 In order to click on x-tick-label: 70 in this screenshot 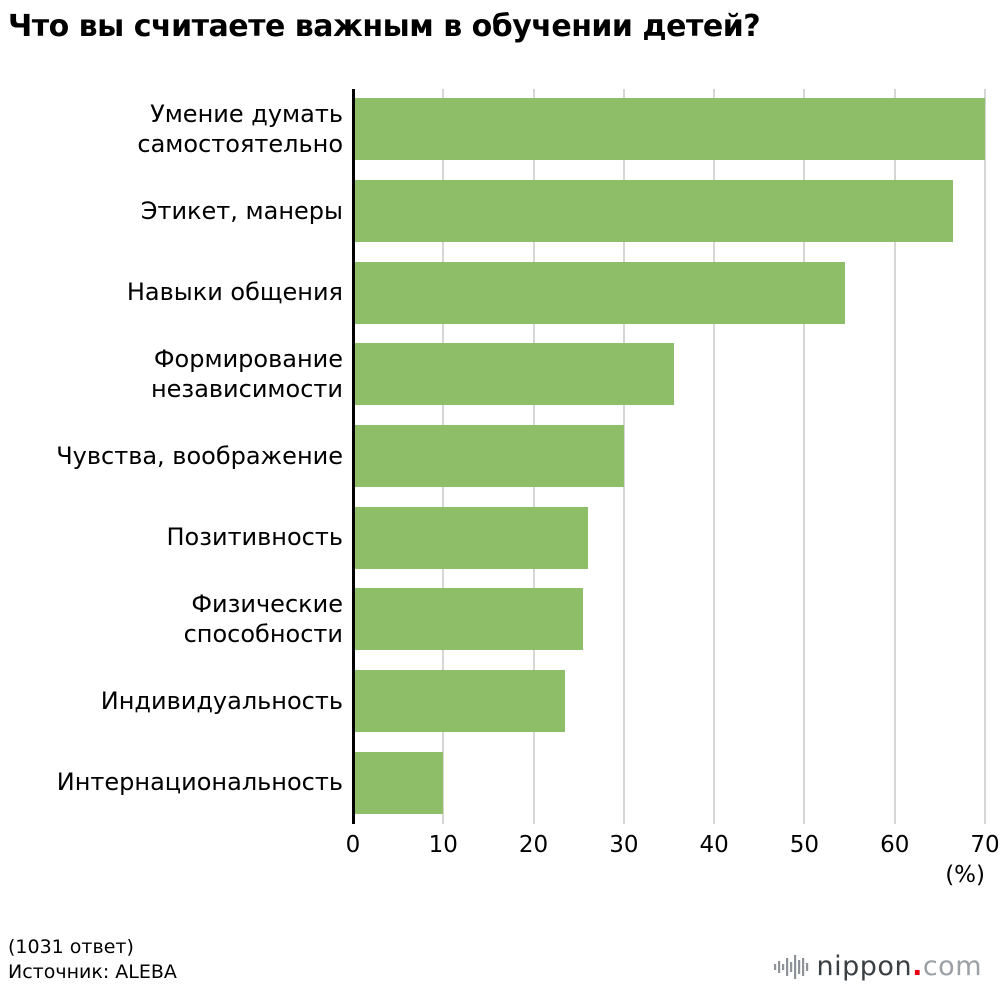, I will do `click(985, 844)`.